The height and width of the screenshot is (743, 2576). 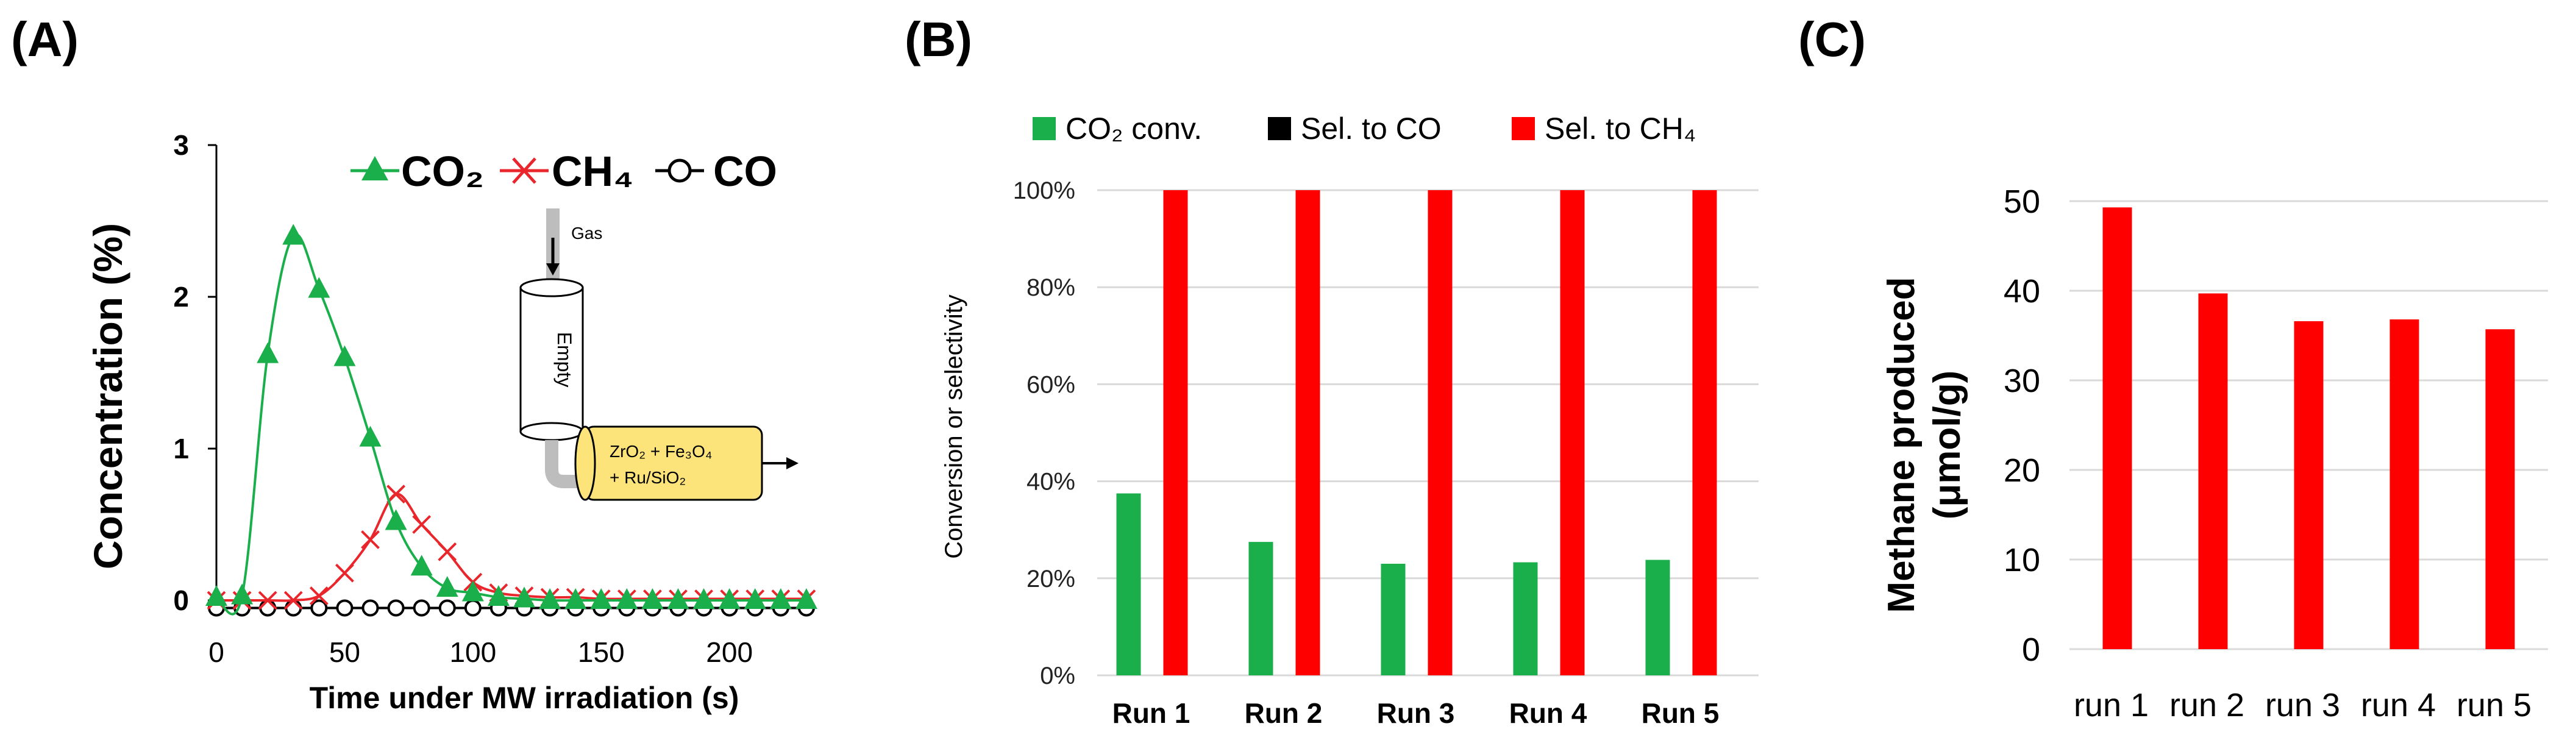 I want to click on panel-a-legend: CO₂ CH₄ CO, so click(x=563, y=171).